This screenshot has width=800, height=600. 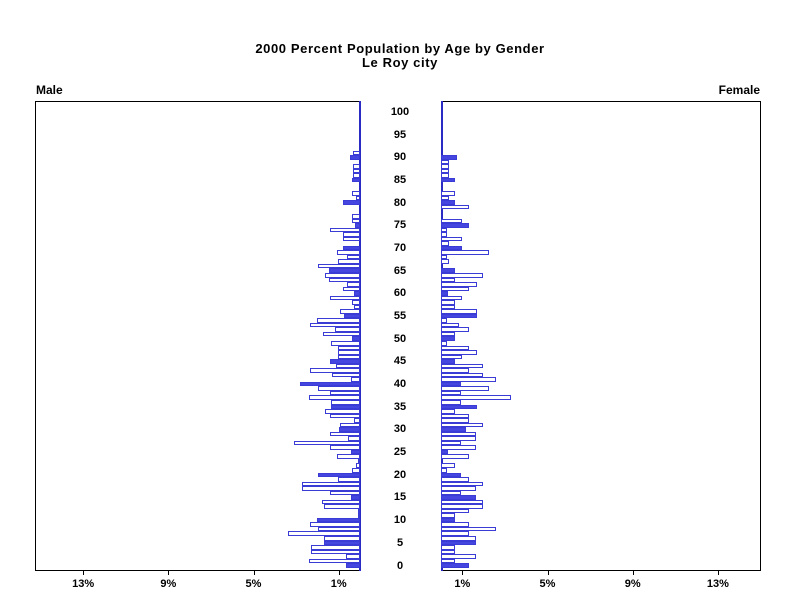 I want to click on chart-subtitle: Le Roy city, so click(x=400, y=62).